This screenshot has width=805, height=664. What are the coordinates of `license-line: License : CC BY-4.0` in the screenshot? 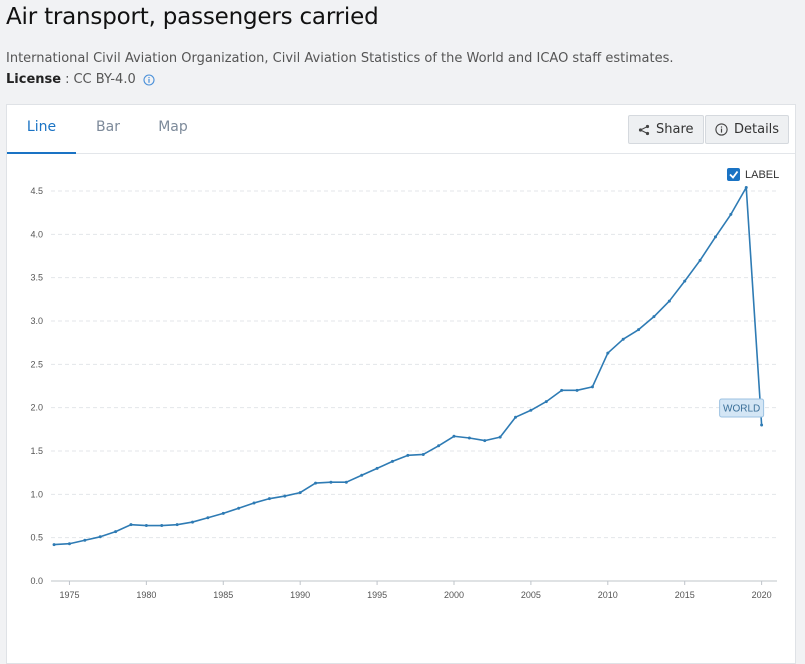 It's located at (80, 79).